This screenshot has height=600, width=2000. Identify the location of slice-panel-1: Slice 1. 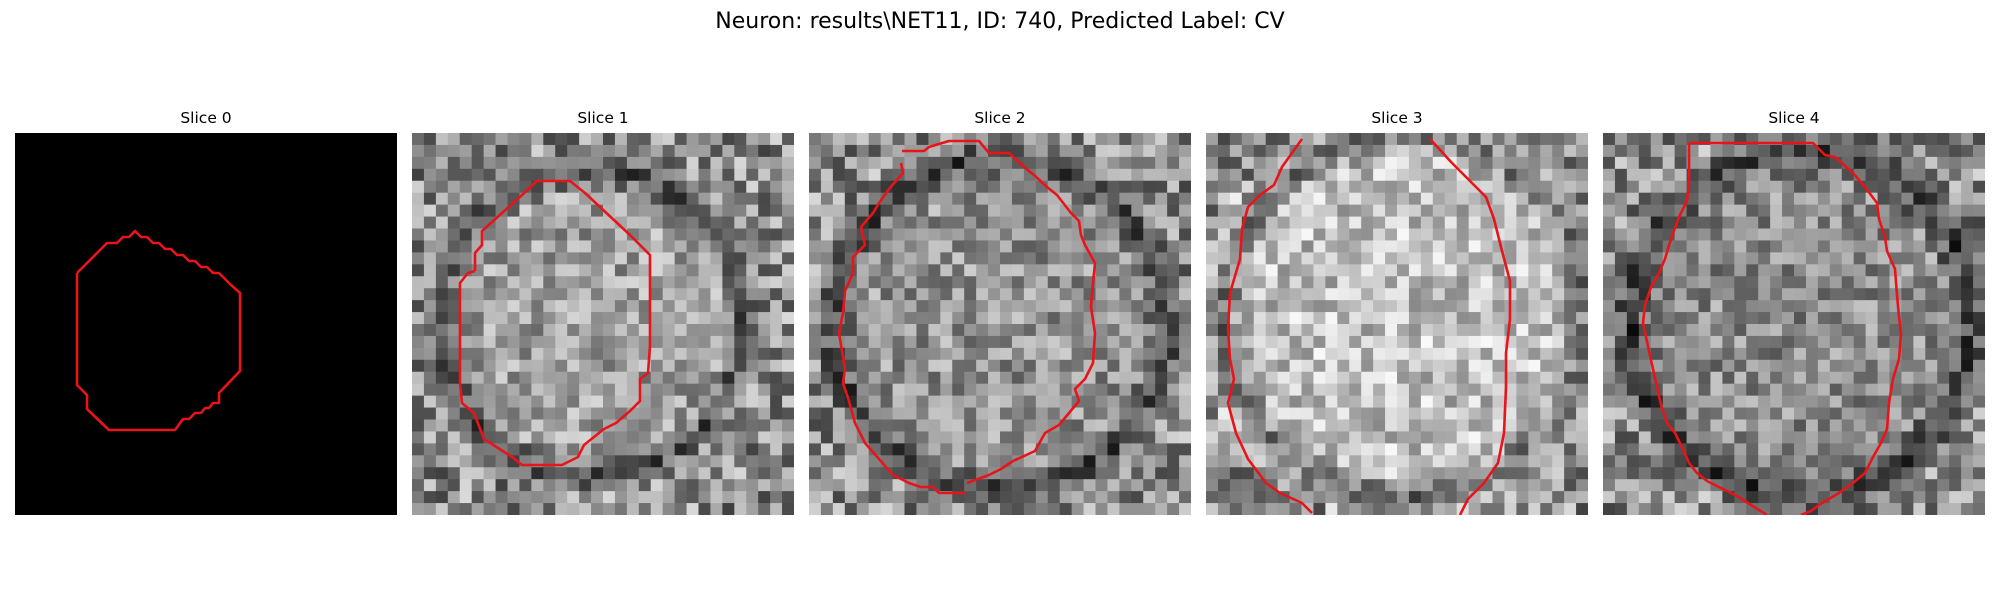
(603, 311).